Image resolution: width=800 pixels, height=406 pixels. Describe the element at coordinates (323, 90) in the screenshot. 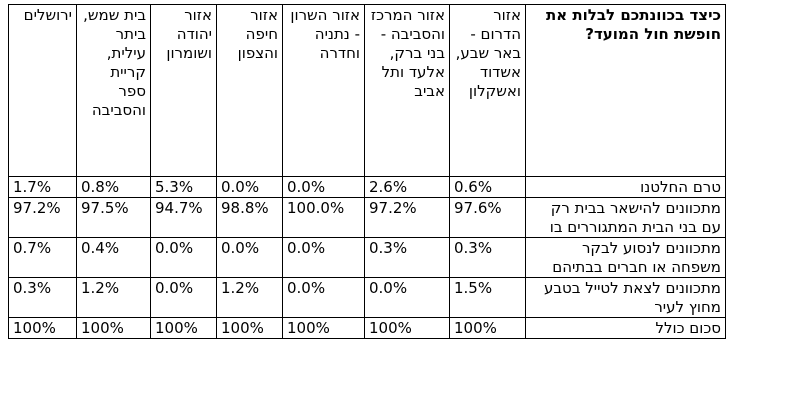

I see `column-header-sharon: אזור השרון - נתניה וחדרה` at that location.